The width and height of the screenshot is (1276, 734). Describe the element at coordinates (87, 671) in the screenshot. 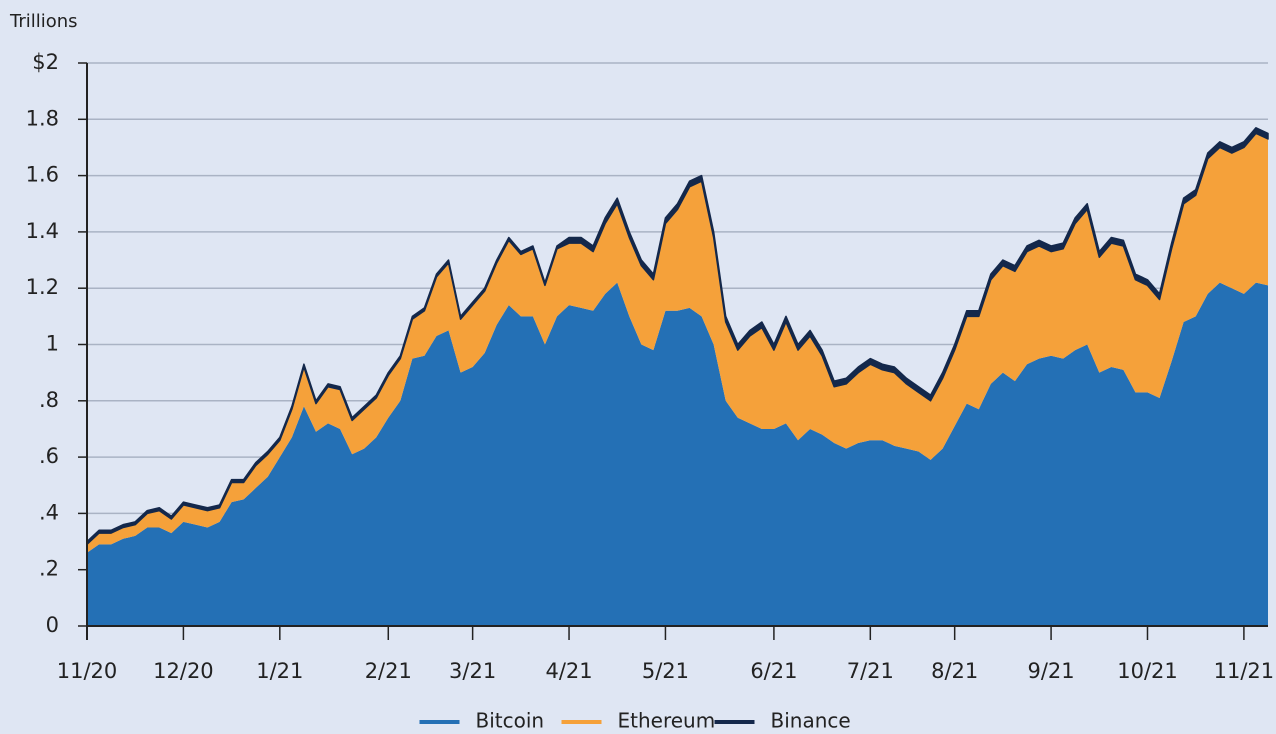

I see `x-tick-label: 11/20` at that location.